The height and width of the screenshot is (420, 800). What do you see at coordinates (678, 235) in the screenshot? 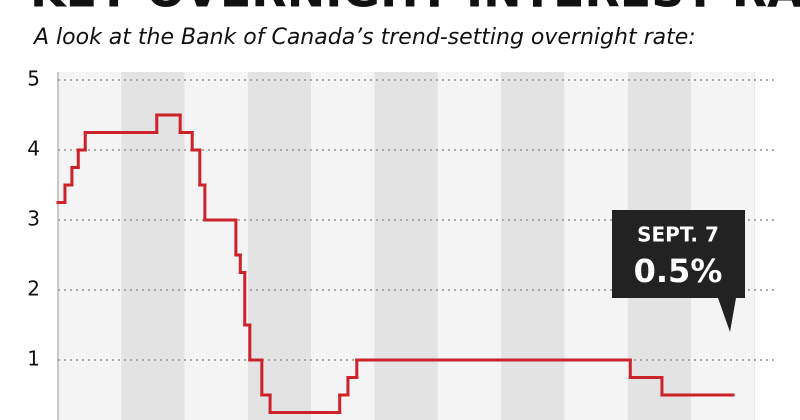
I see `annotation-date: SEPT. 7` at bounding box center [678, 235].